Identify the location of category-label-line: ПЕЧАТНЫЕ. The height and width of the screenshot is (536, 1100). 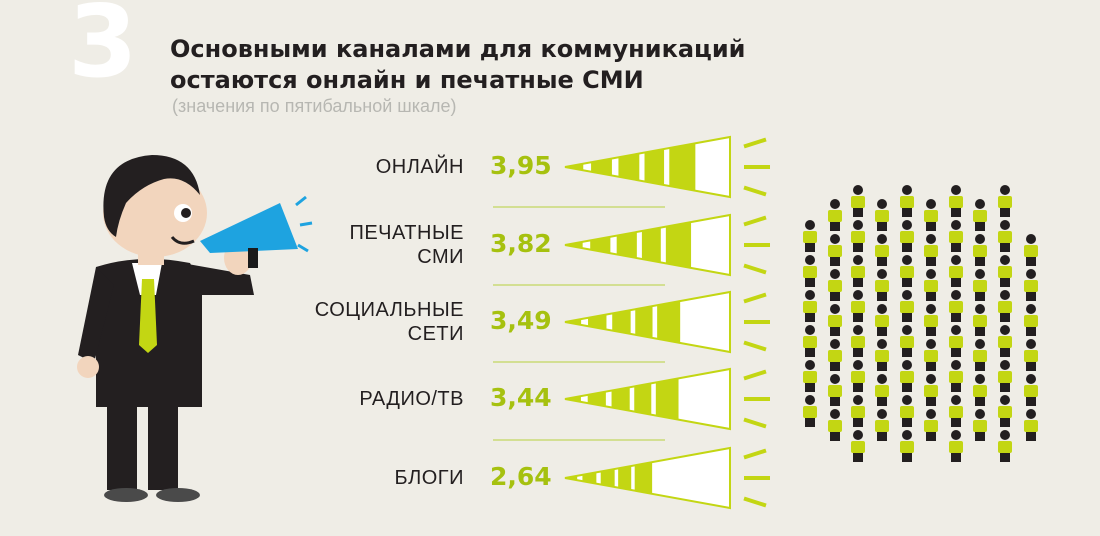
(406, 233).